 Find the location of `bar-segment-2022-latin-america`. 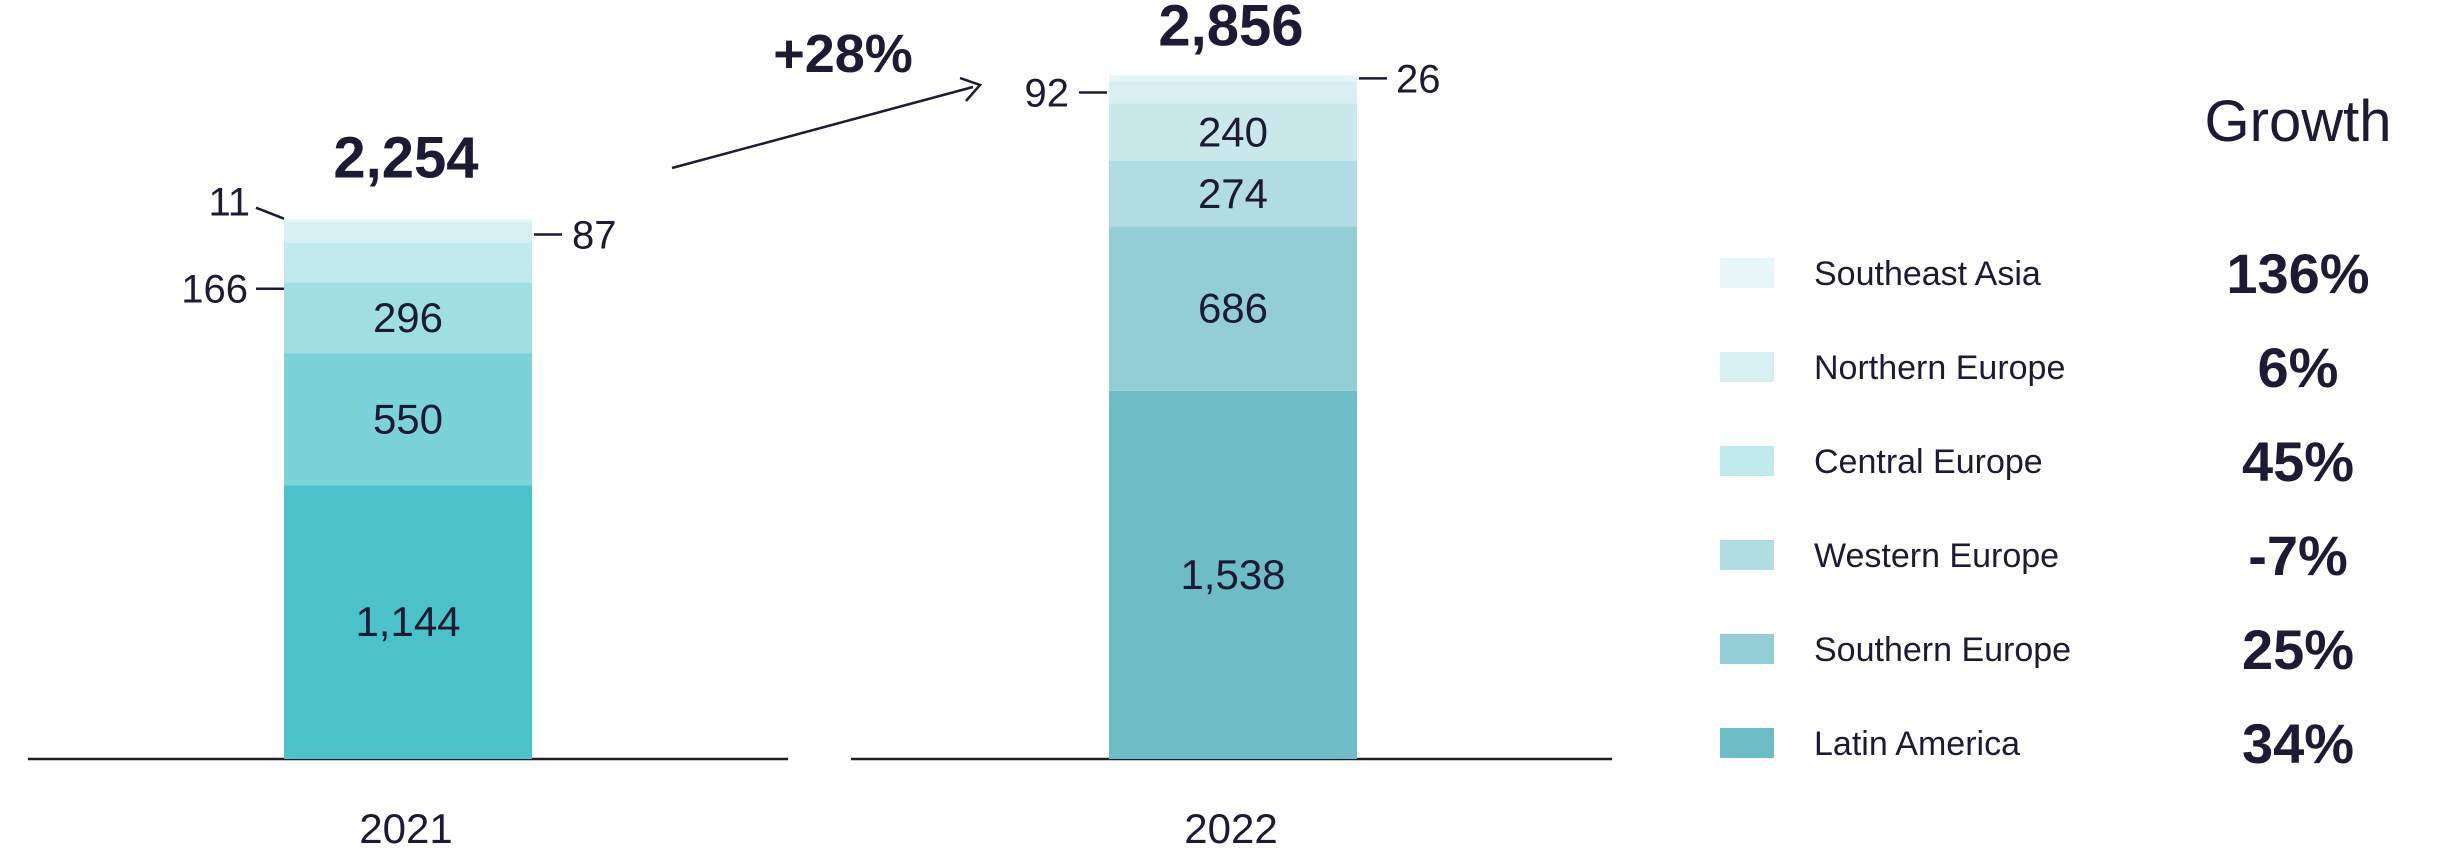

bar-segment-2022-latin-america is located at coordinates (1233, 574).